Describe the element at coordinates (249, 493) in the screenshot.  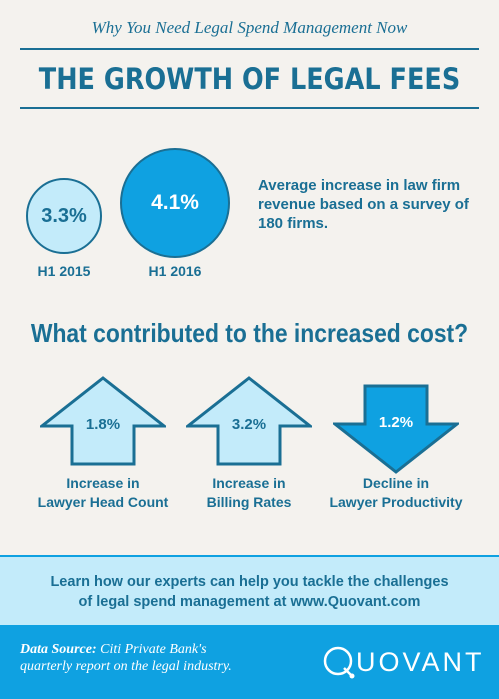
I see `factor-label-billing: Increase in Billing Rates` at that location.